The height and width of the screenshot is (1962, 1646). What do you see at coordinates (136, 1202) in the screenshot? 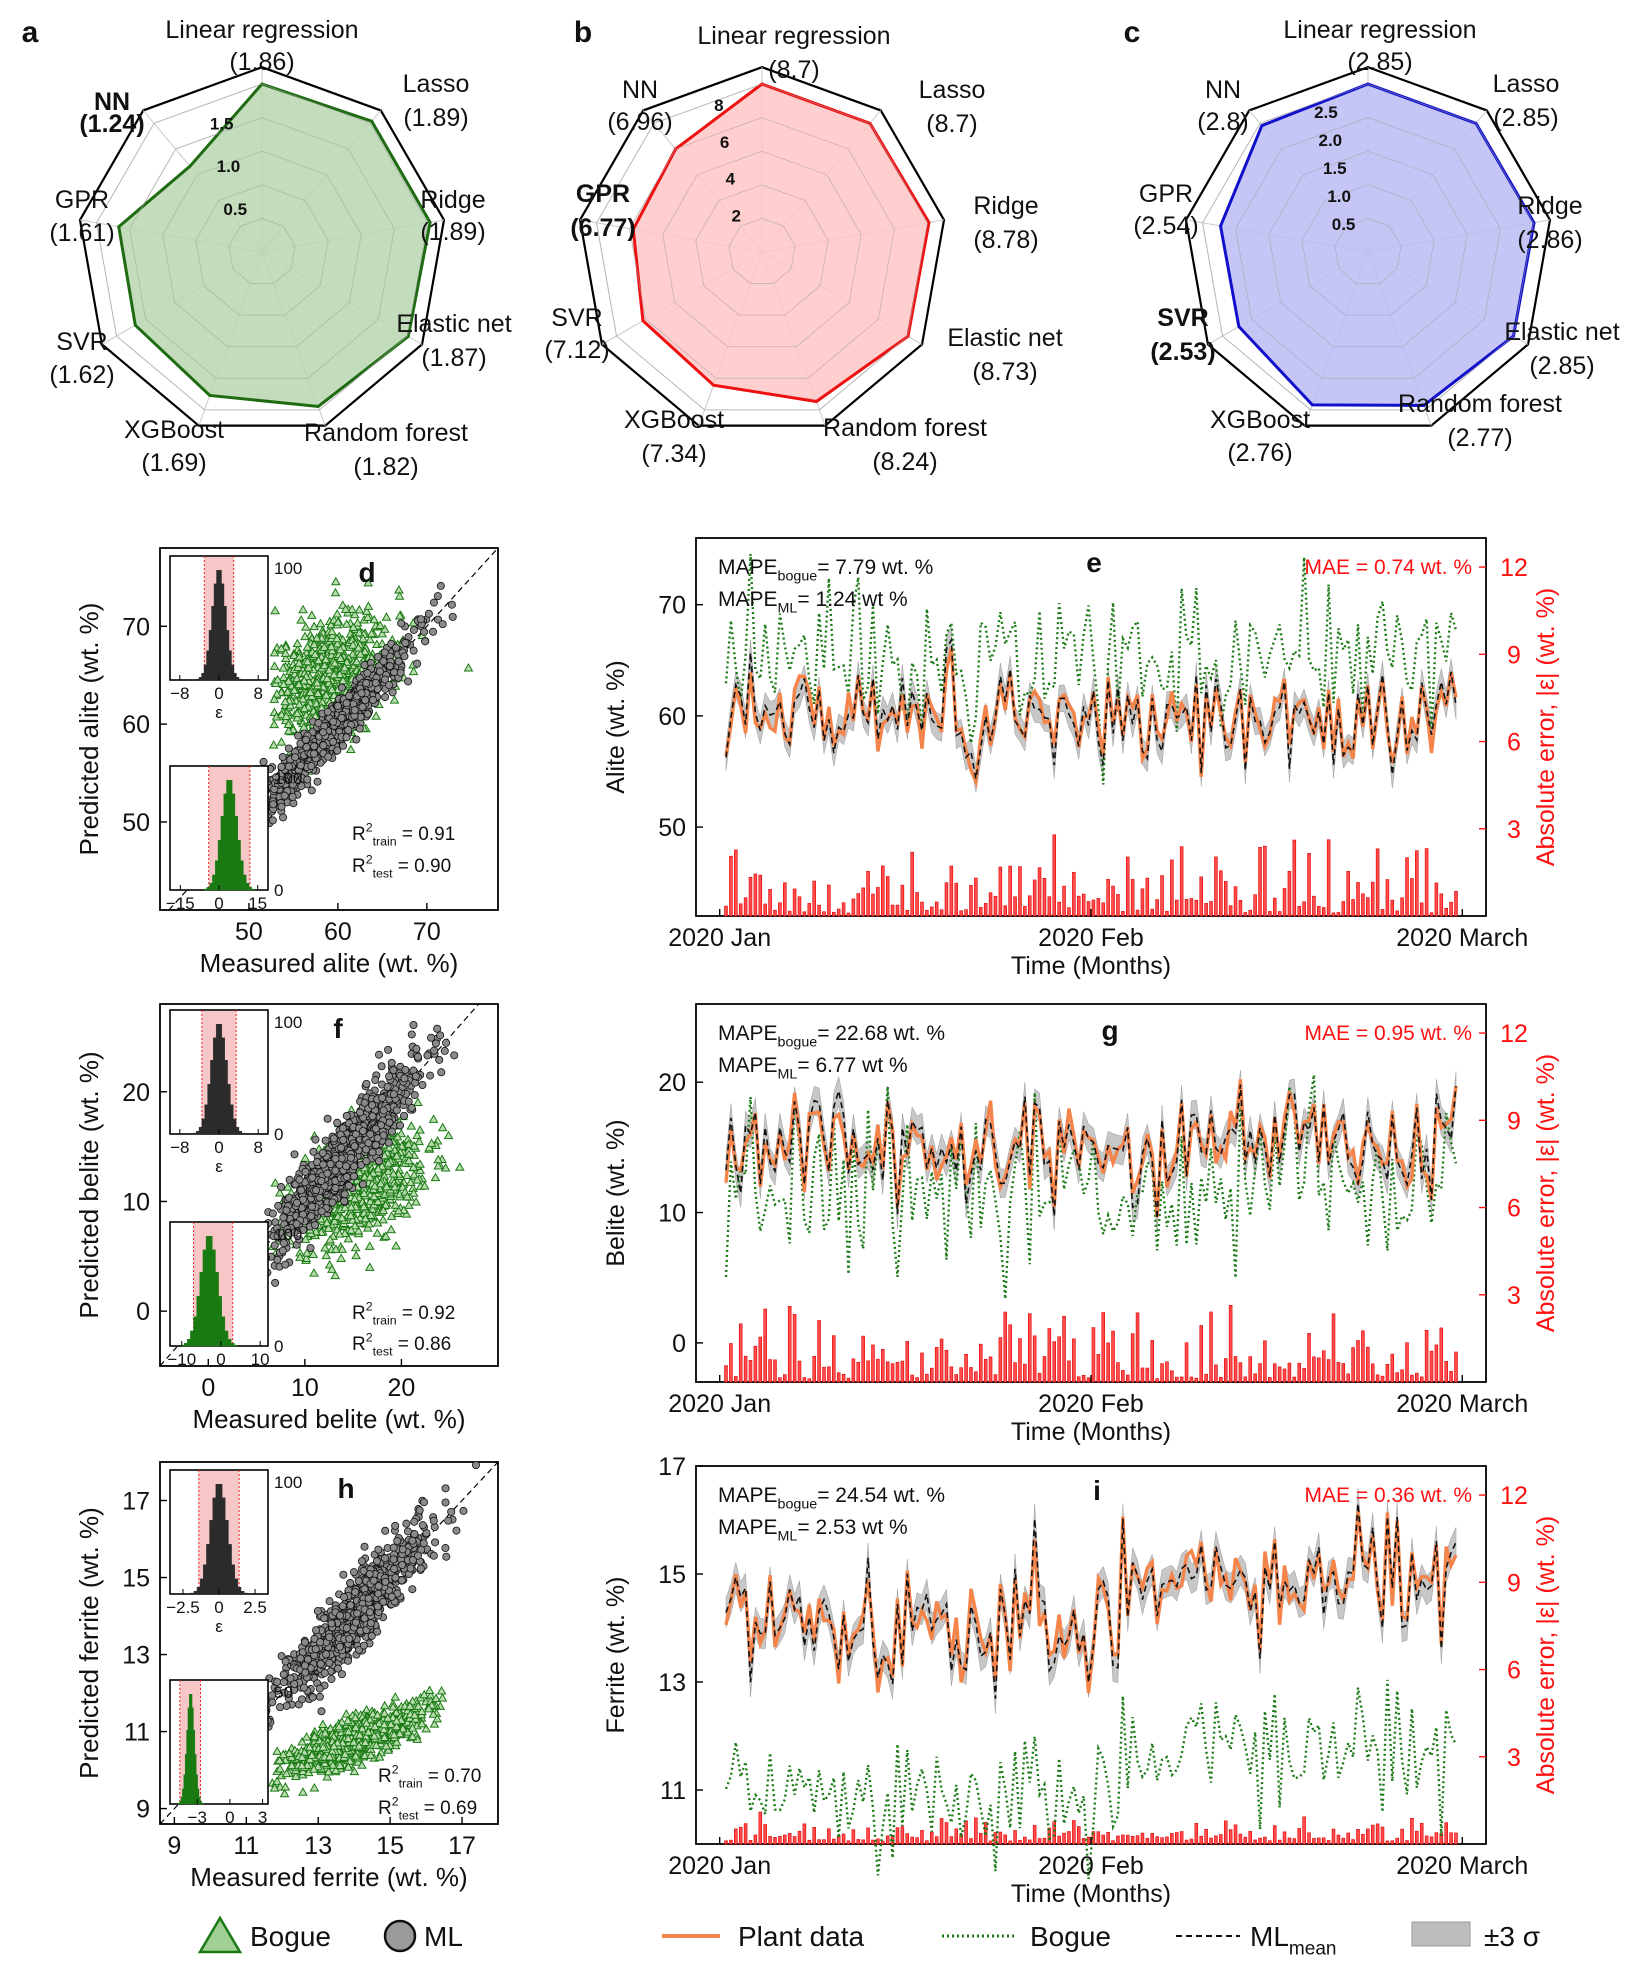
I see `ytick-label: 10` at bounding box center [136, 1202].